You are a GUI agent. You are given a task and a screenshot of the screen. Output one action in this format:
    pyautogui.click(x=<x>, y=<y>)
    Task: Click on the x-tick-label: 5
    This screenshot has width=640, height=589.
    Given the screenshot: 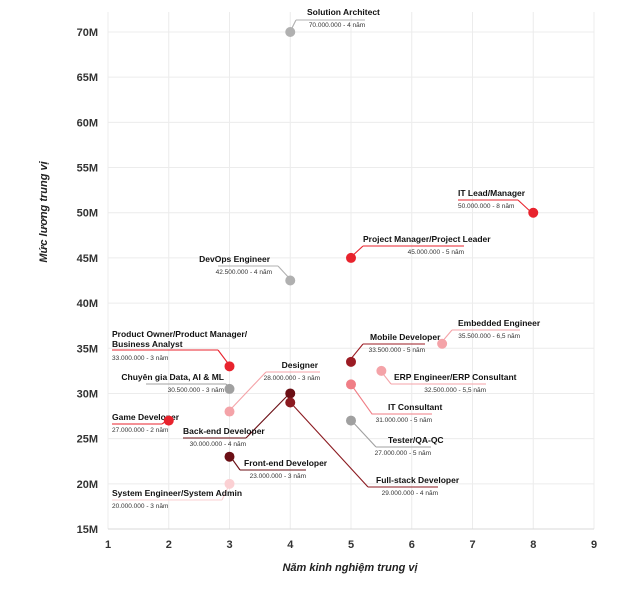 What is the action you would take?
    pyautogui.click(x=351, y=545)
    